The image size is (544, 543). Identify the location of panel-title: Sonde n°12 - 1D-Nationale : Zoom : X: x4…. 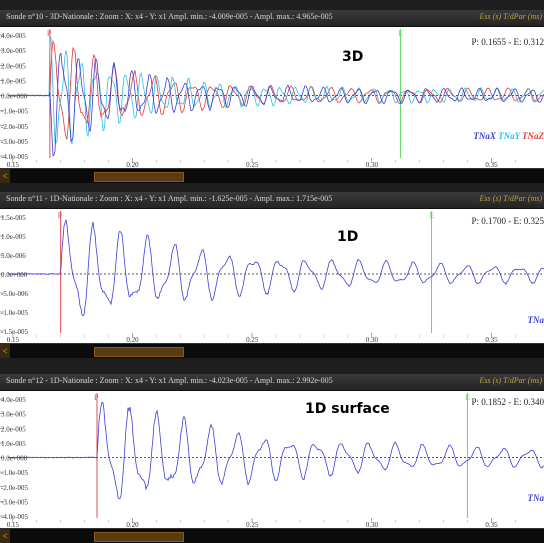
(169, 380).